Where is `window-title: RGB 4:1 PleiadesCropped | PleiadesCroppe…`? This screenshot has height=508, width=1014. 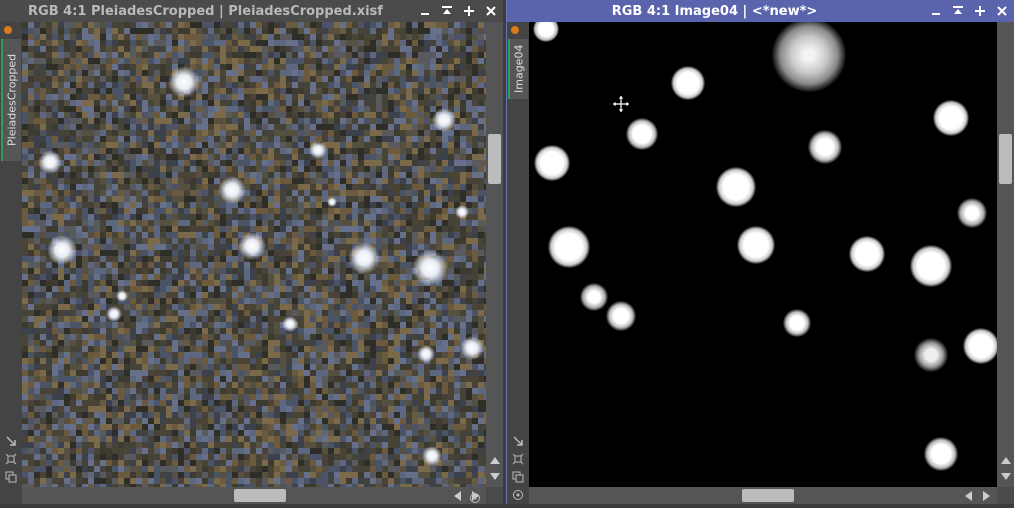 window-title: RGB 4:1 PleiadesCropped | PleiadesCroppe… is located at coordinates (205, 11).